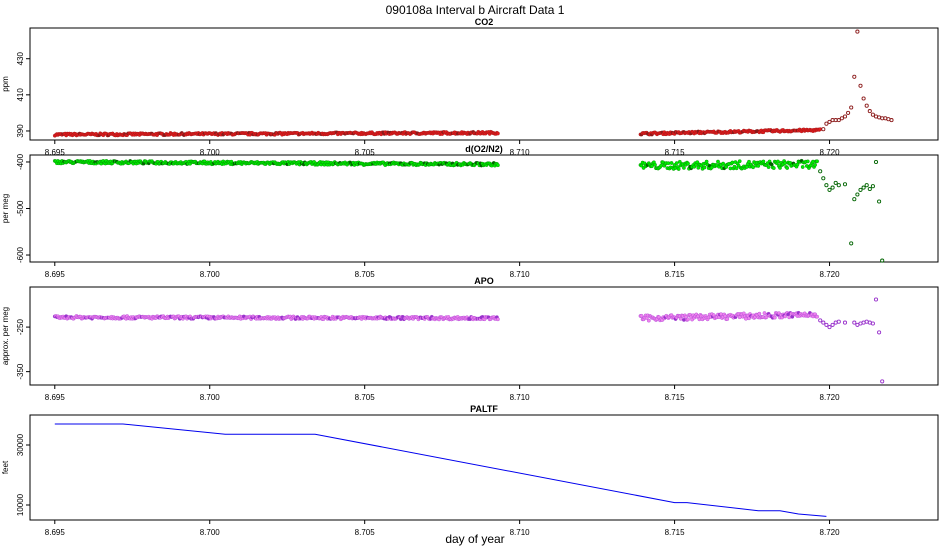  Describe the element at coordinates (20, 504) in the screenshot. I see `y-tick-label: 10000` at that location.